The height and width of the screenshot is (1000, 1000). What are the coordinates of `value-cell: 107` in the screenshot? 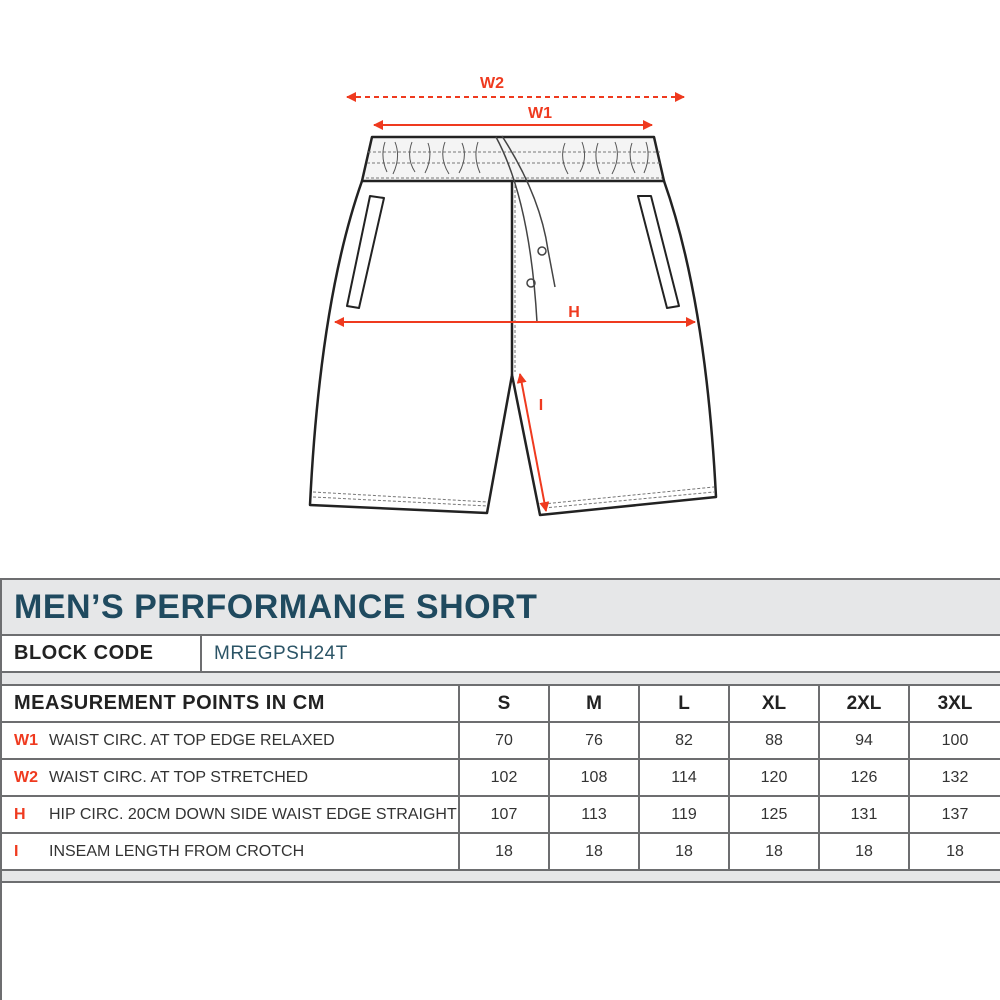 It's located at (505, 814).